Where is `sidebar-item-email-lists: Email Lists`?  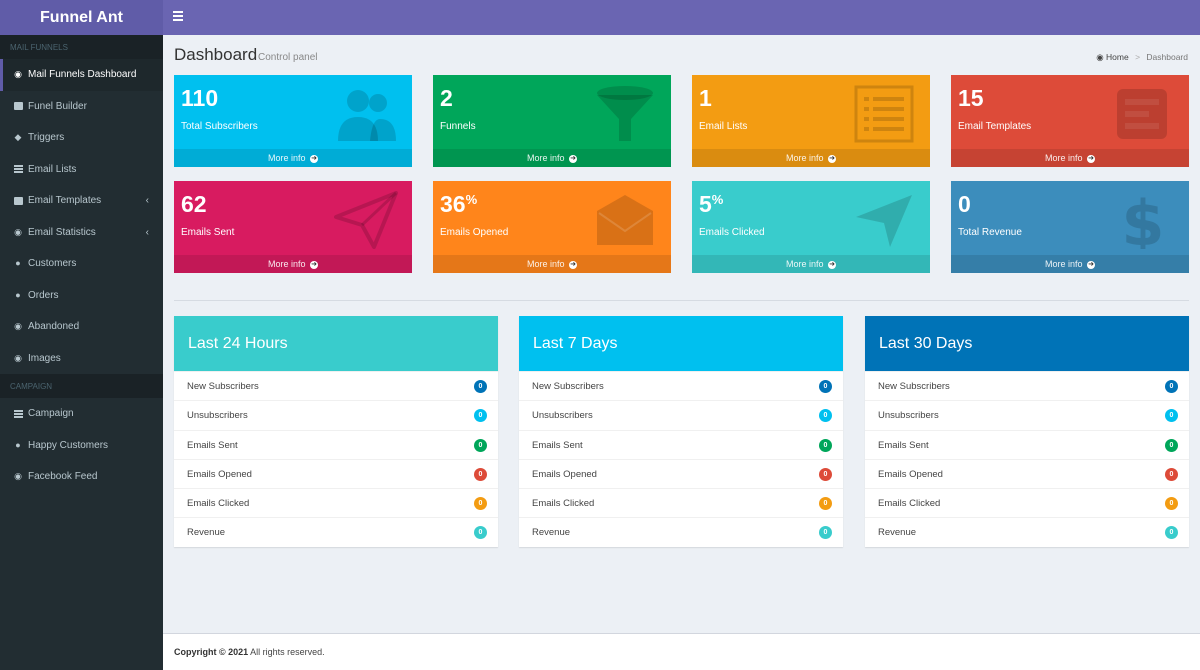
sidebar-item-email-lists: Email Lists is located at coordinates (81, 170).